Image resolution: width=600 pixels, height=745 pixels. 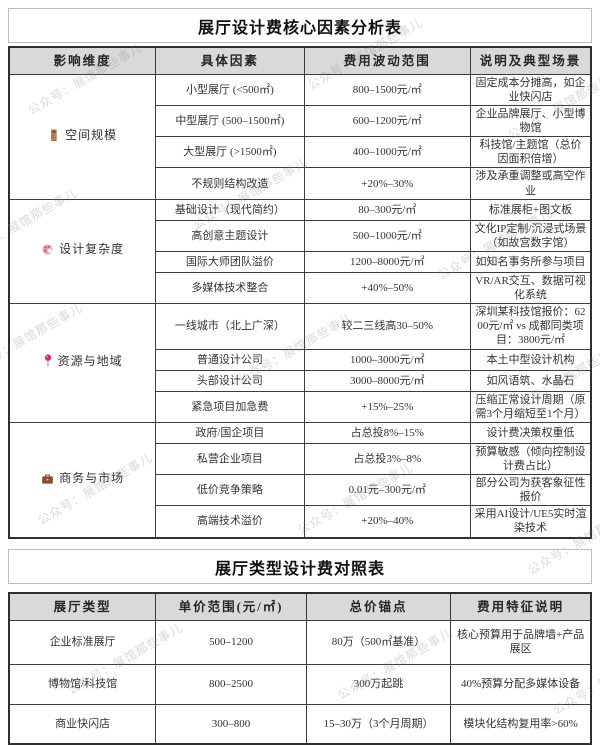 I want to click on factor-cell: 普通设计公司, so click(x=230, y=359).